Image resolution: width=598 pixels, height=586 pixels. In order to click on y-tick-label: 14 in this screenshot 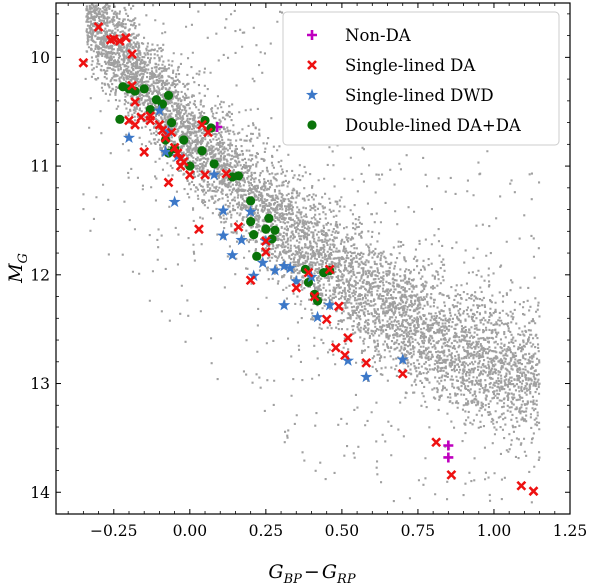, I will do `click(40, 493)`.